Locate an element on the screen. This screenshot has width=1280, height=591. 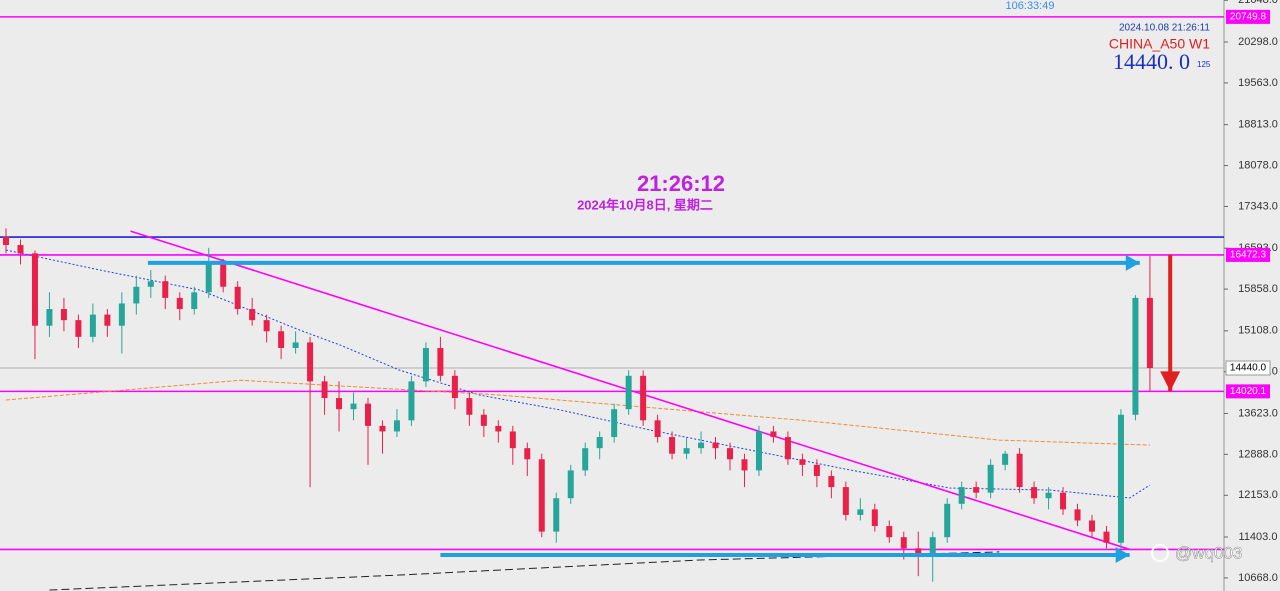
y-tick-label: 20298.0 is located at coordinates (1258, 42).